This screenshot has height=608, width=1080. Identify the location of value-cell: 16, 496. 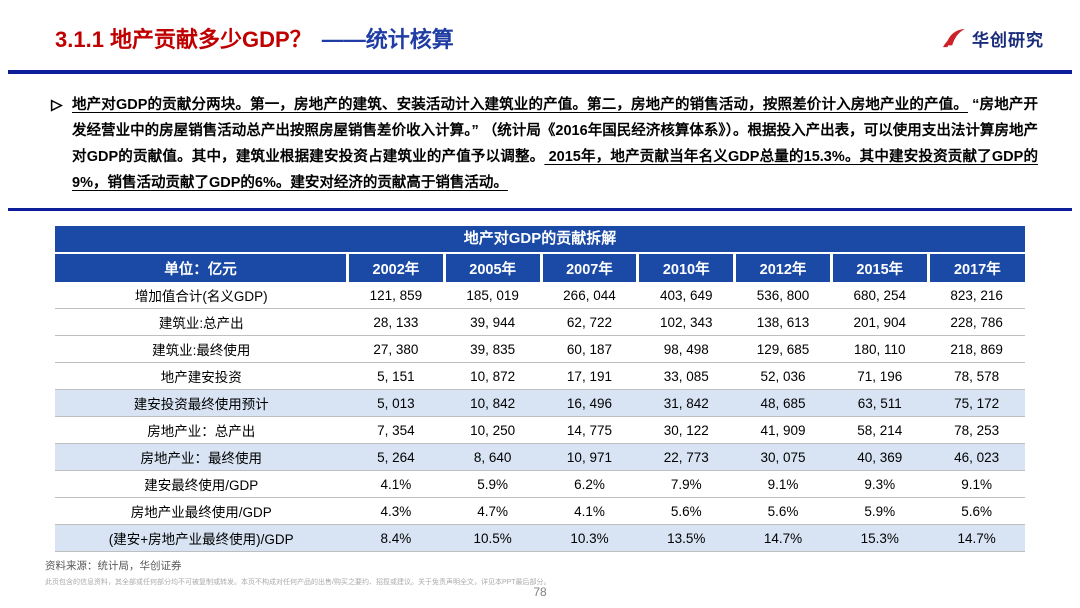
(589, 403).